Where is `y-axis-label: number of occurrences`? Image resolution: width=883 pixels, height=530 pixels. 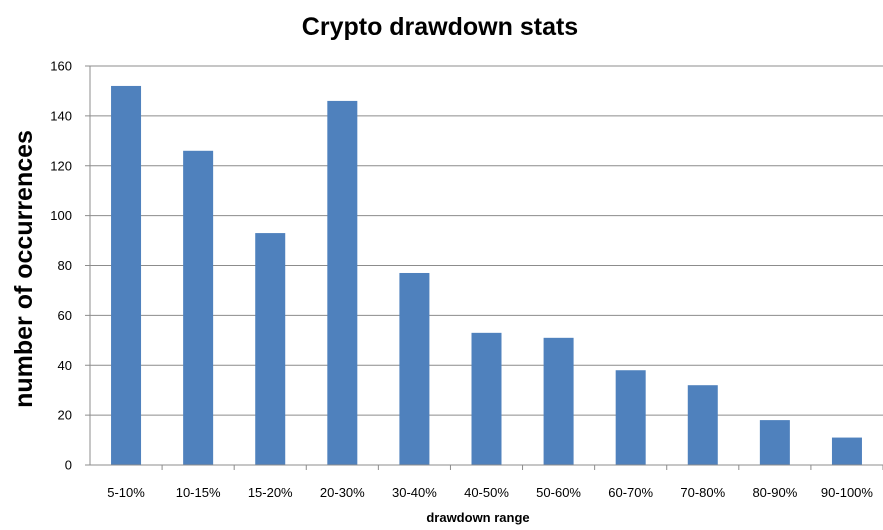
y-axis-label: number of occurrences is located at coordinates (24, 269).